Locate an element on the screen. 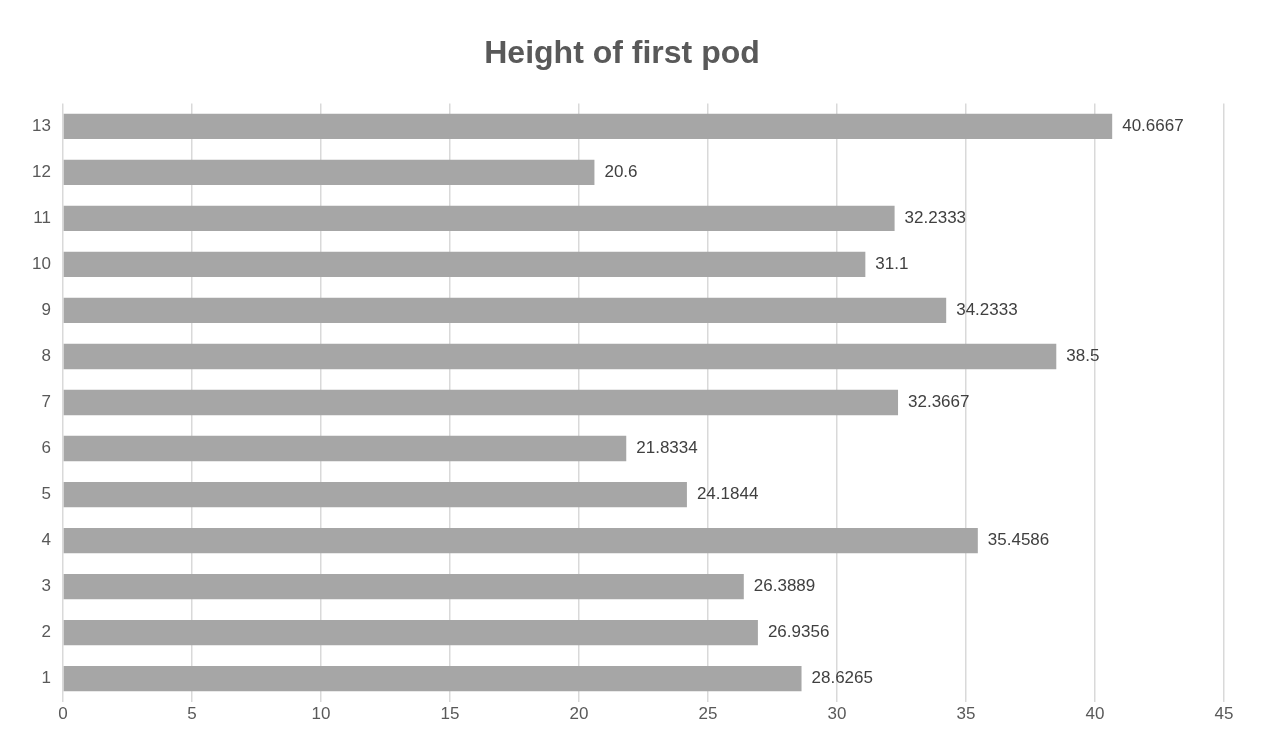  data-label: 35.4586 is located at coordinates (1018, 540).